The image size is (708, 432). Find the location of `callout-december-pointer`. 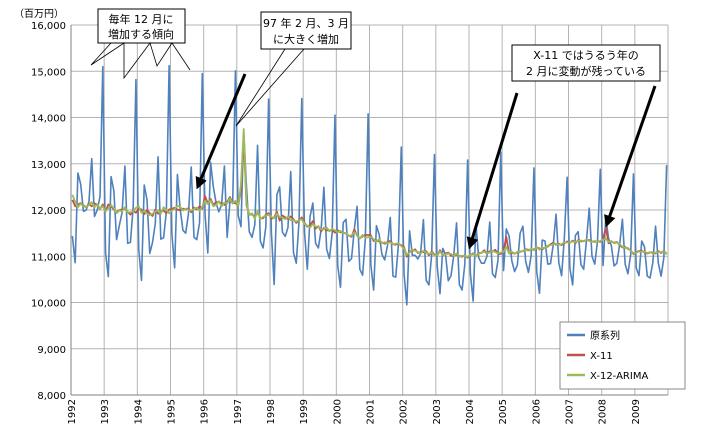

callout-december-pointer is located at coordinates (140, 61).